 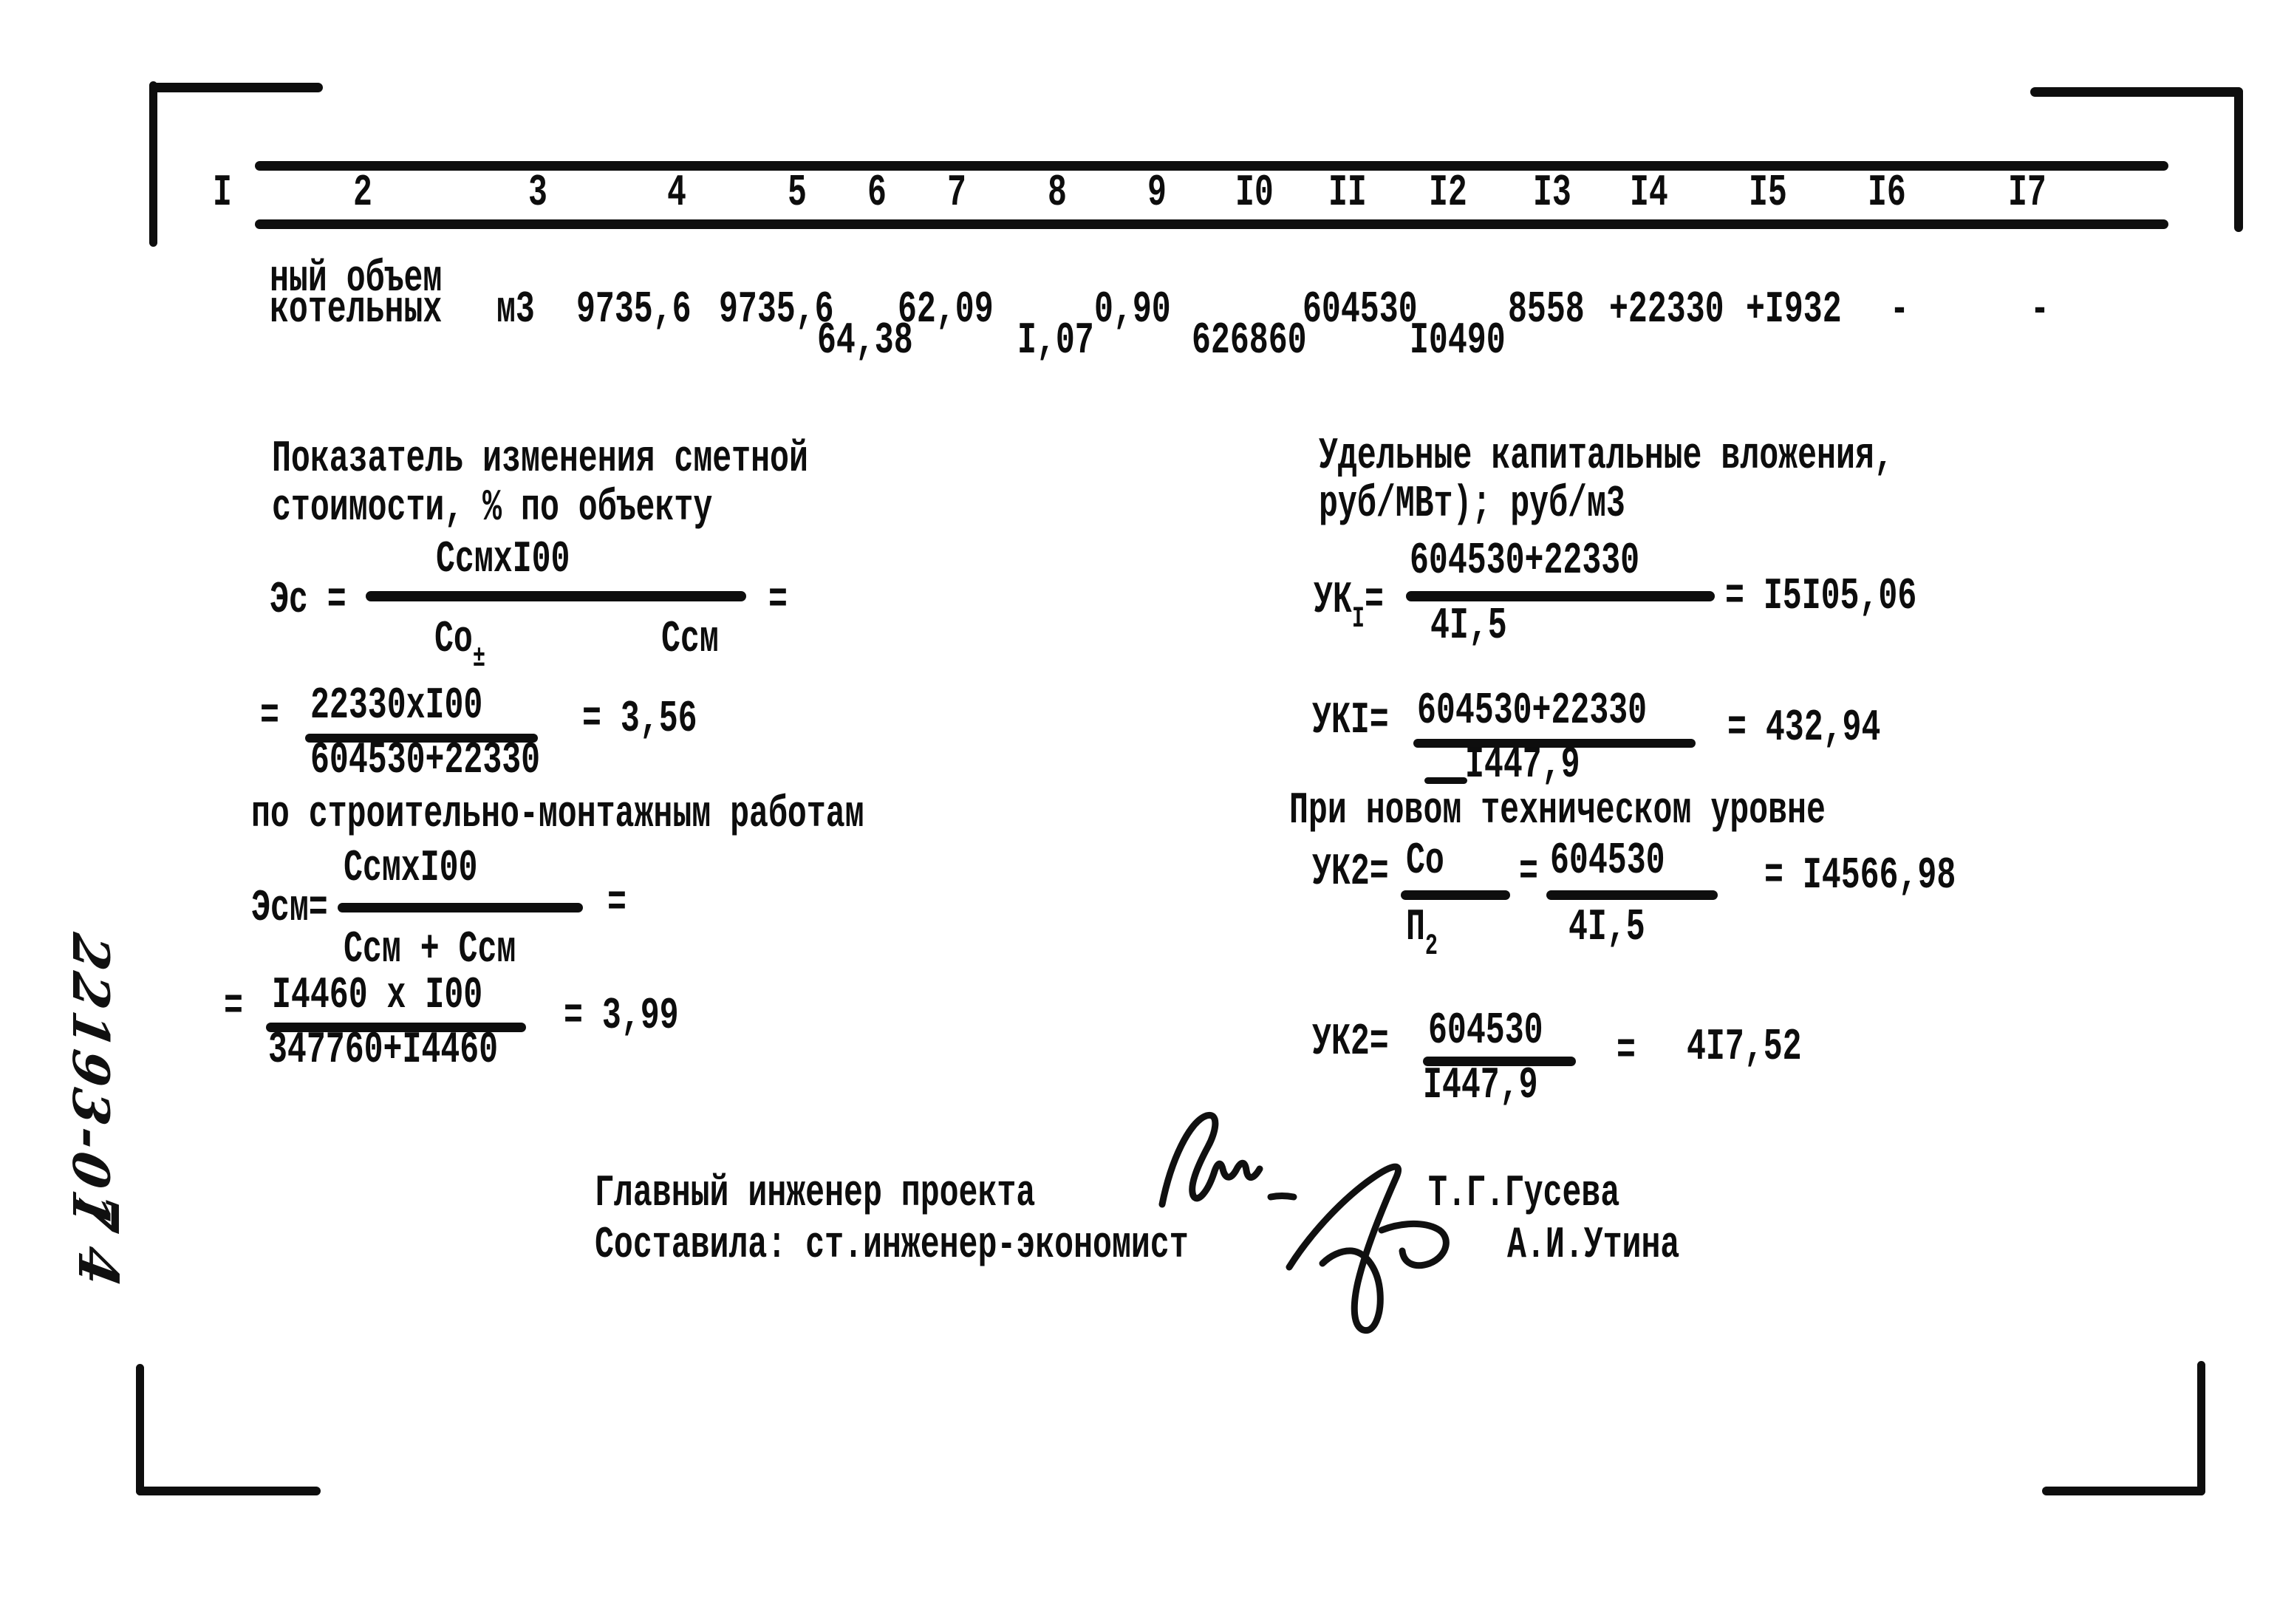 I want to click on right-title-line2: руб/МВт); руб/м3, so click(x=1472, y=505).